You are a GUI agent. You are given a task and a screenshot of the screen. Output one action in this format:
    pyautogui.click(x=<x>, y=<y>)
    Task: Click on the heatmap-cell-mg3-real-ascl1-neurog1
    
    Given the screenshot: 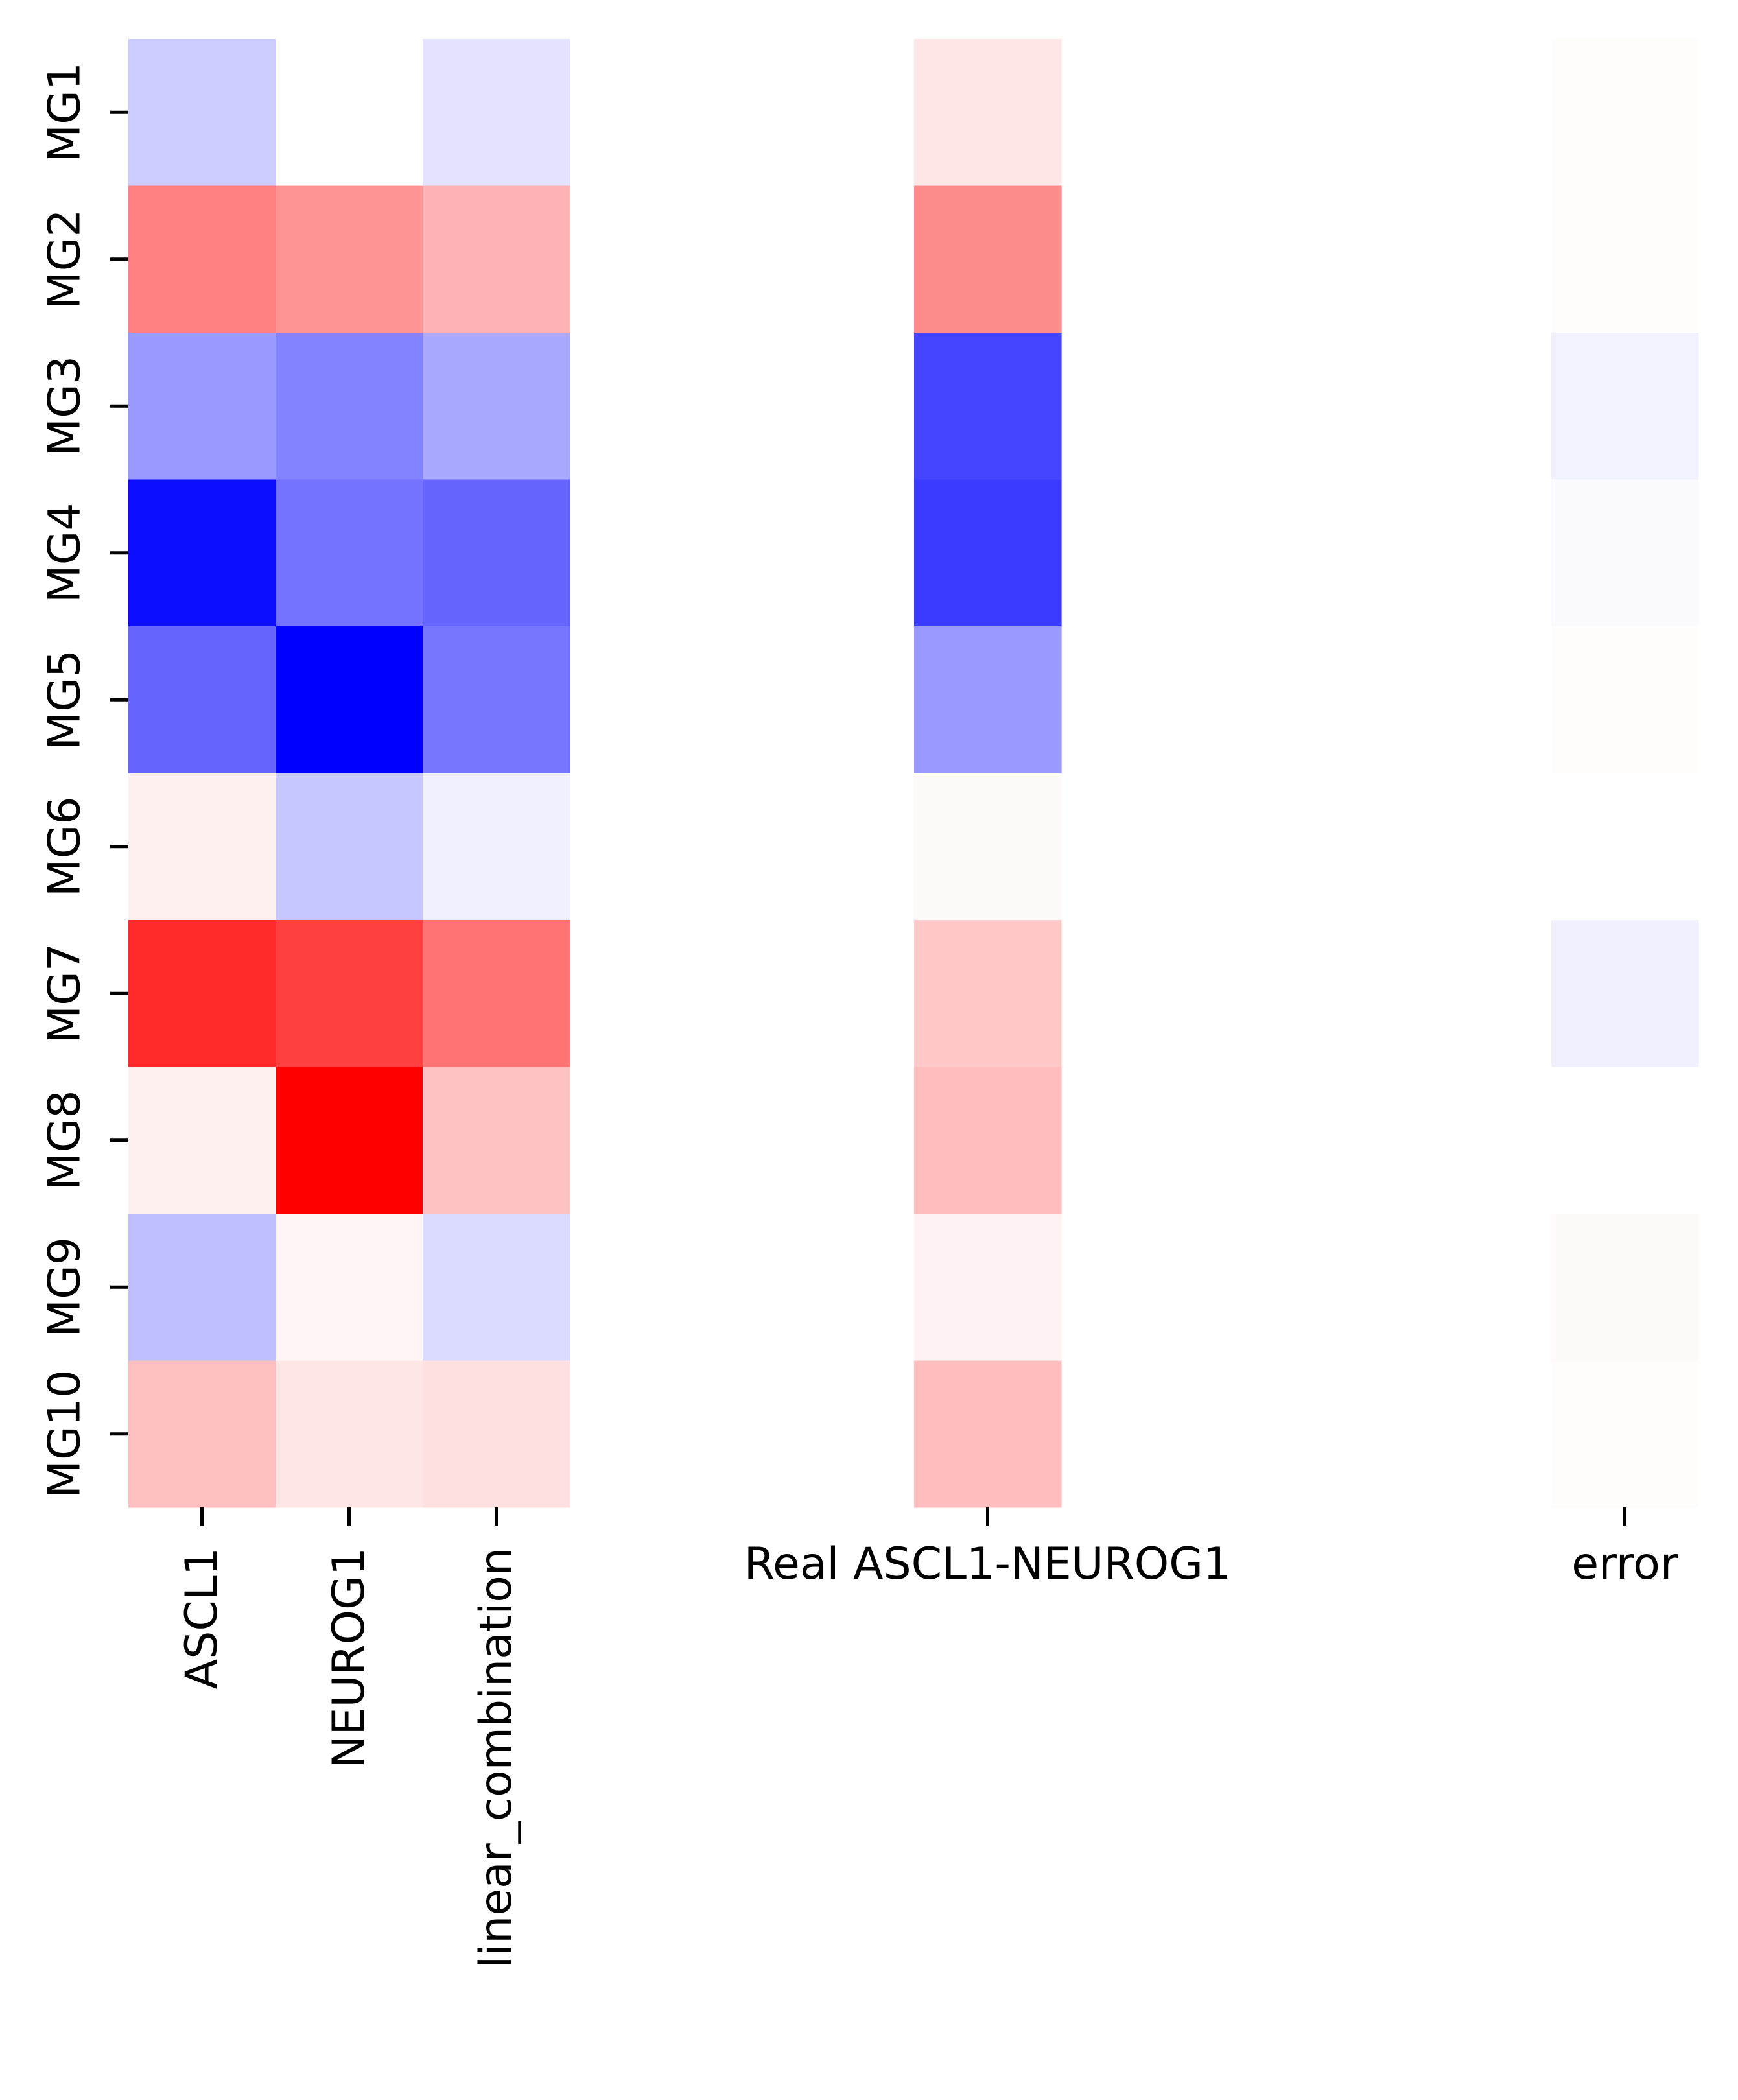 What is the action you would take?
    pyautogui.click(x=988, y=406)
    